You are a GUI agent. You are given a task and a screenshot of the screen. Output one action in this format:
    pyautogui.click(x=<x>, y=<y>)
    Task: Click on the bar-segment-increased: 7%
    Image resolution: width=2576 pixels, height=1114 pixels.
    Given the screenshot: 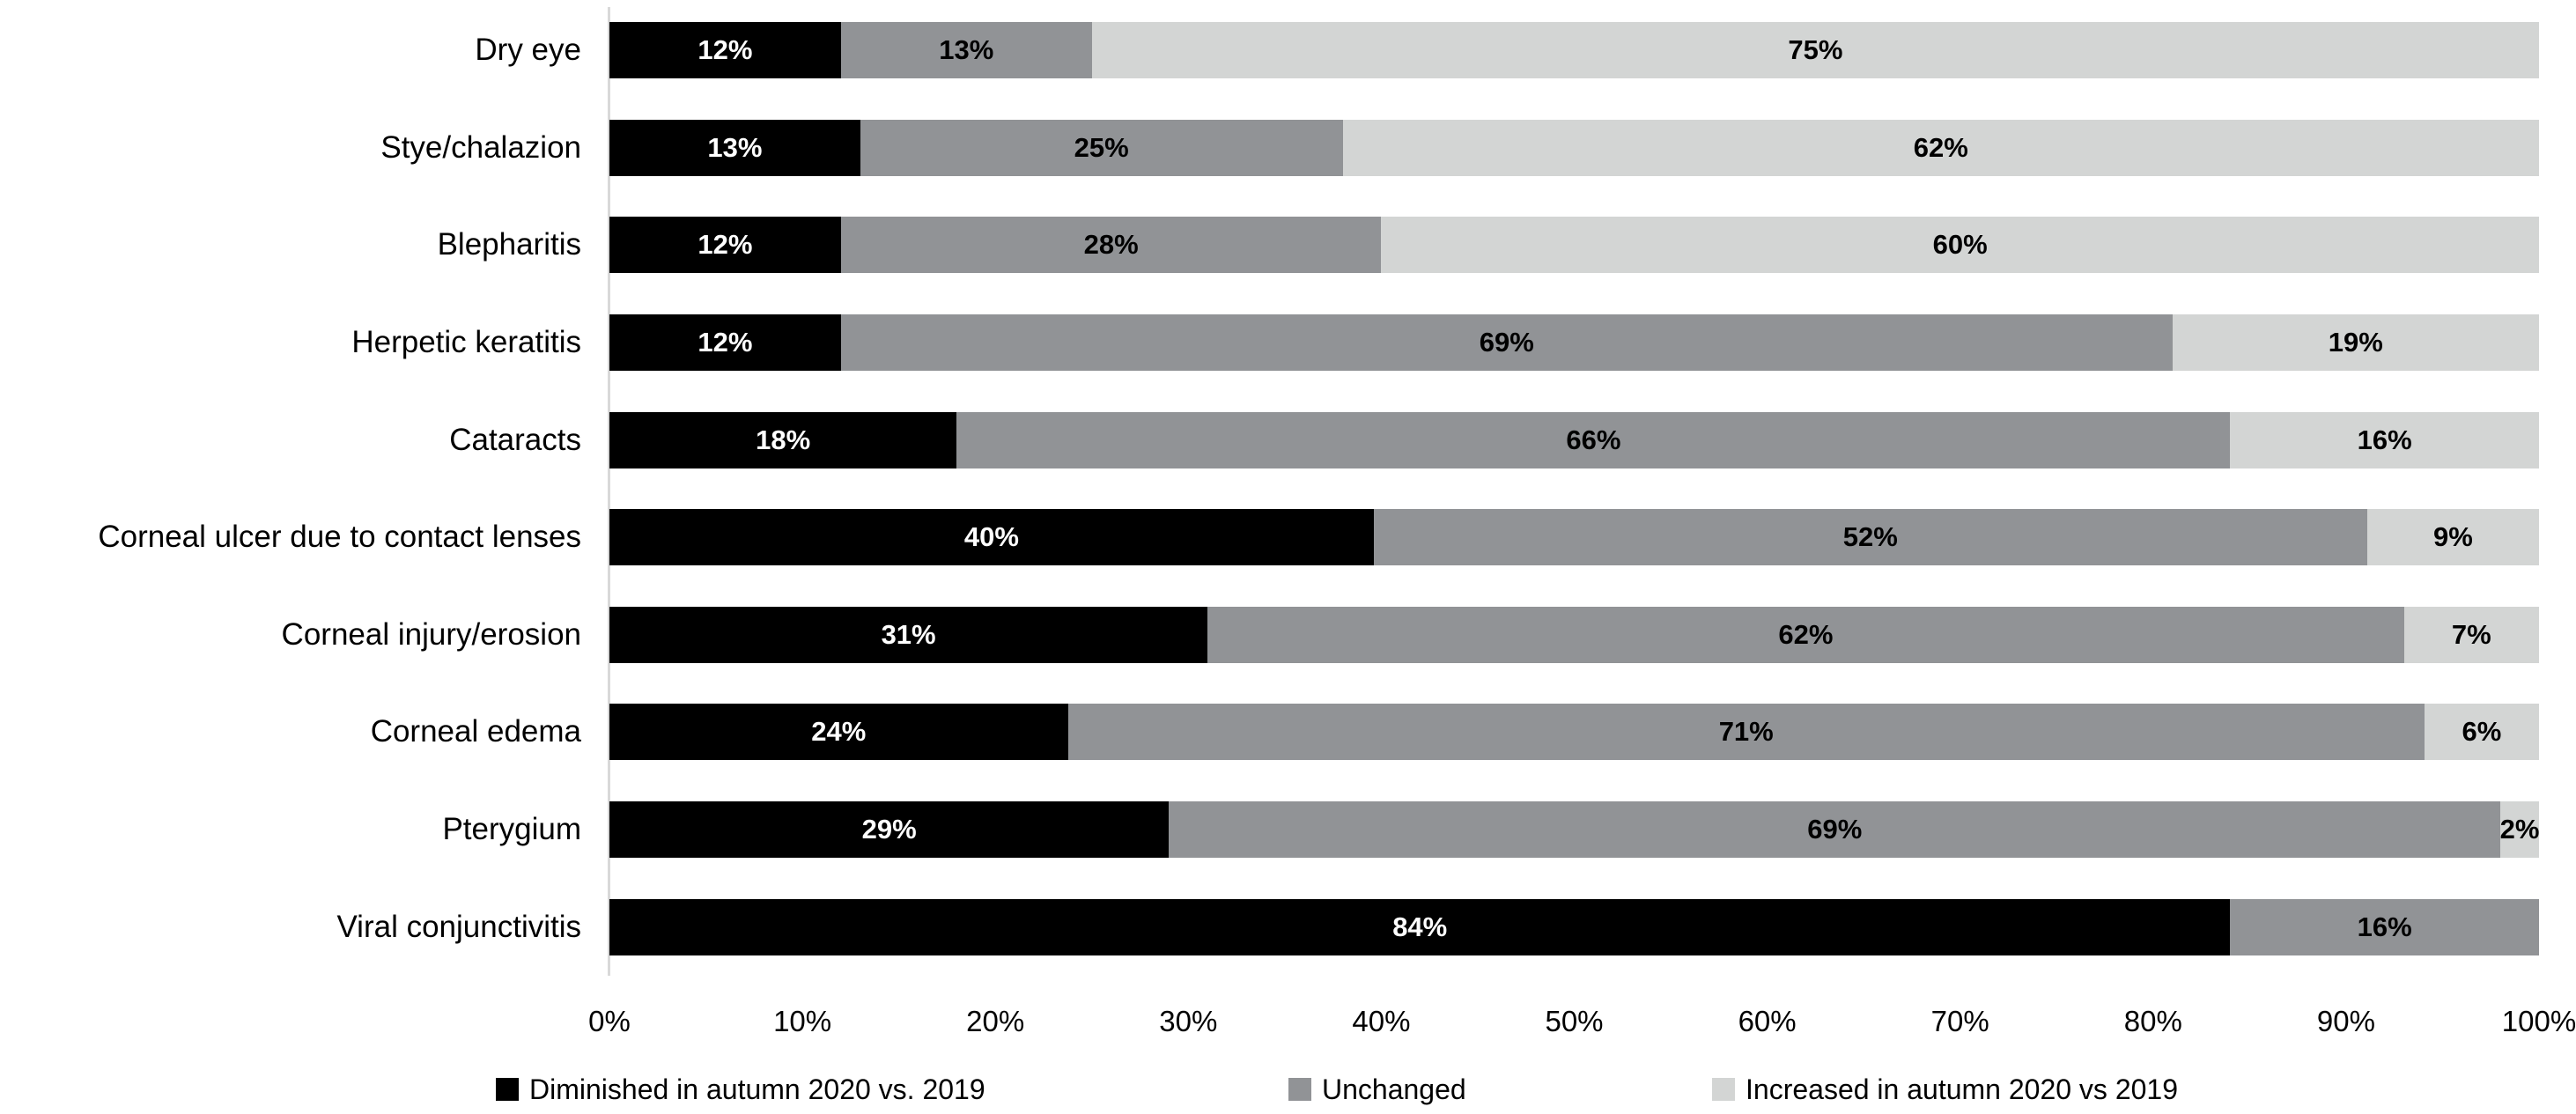 What is the action you would take?
    pyautogui.click(x=2471, y=635)
    